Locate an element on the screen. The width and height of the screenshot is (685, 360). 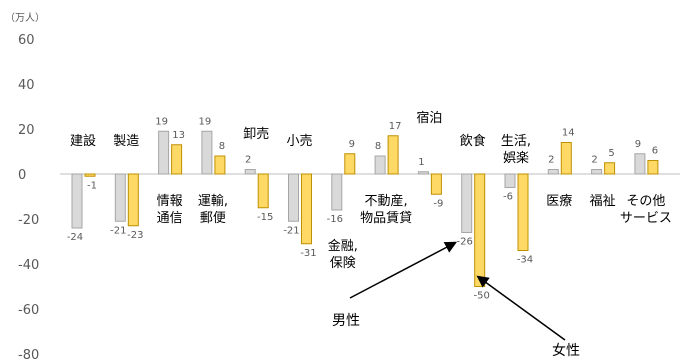
male-annotation-label: 男性 is located at coordinates (346, 321).